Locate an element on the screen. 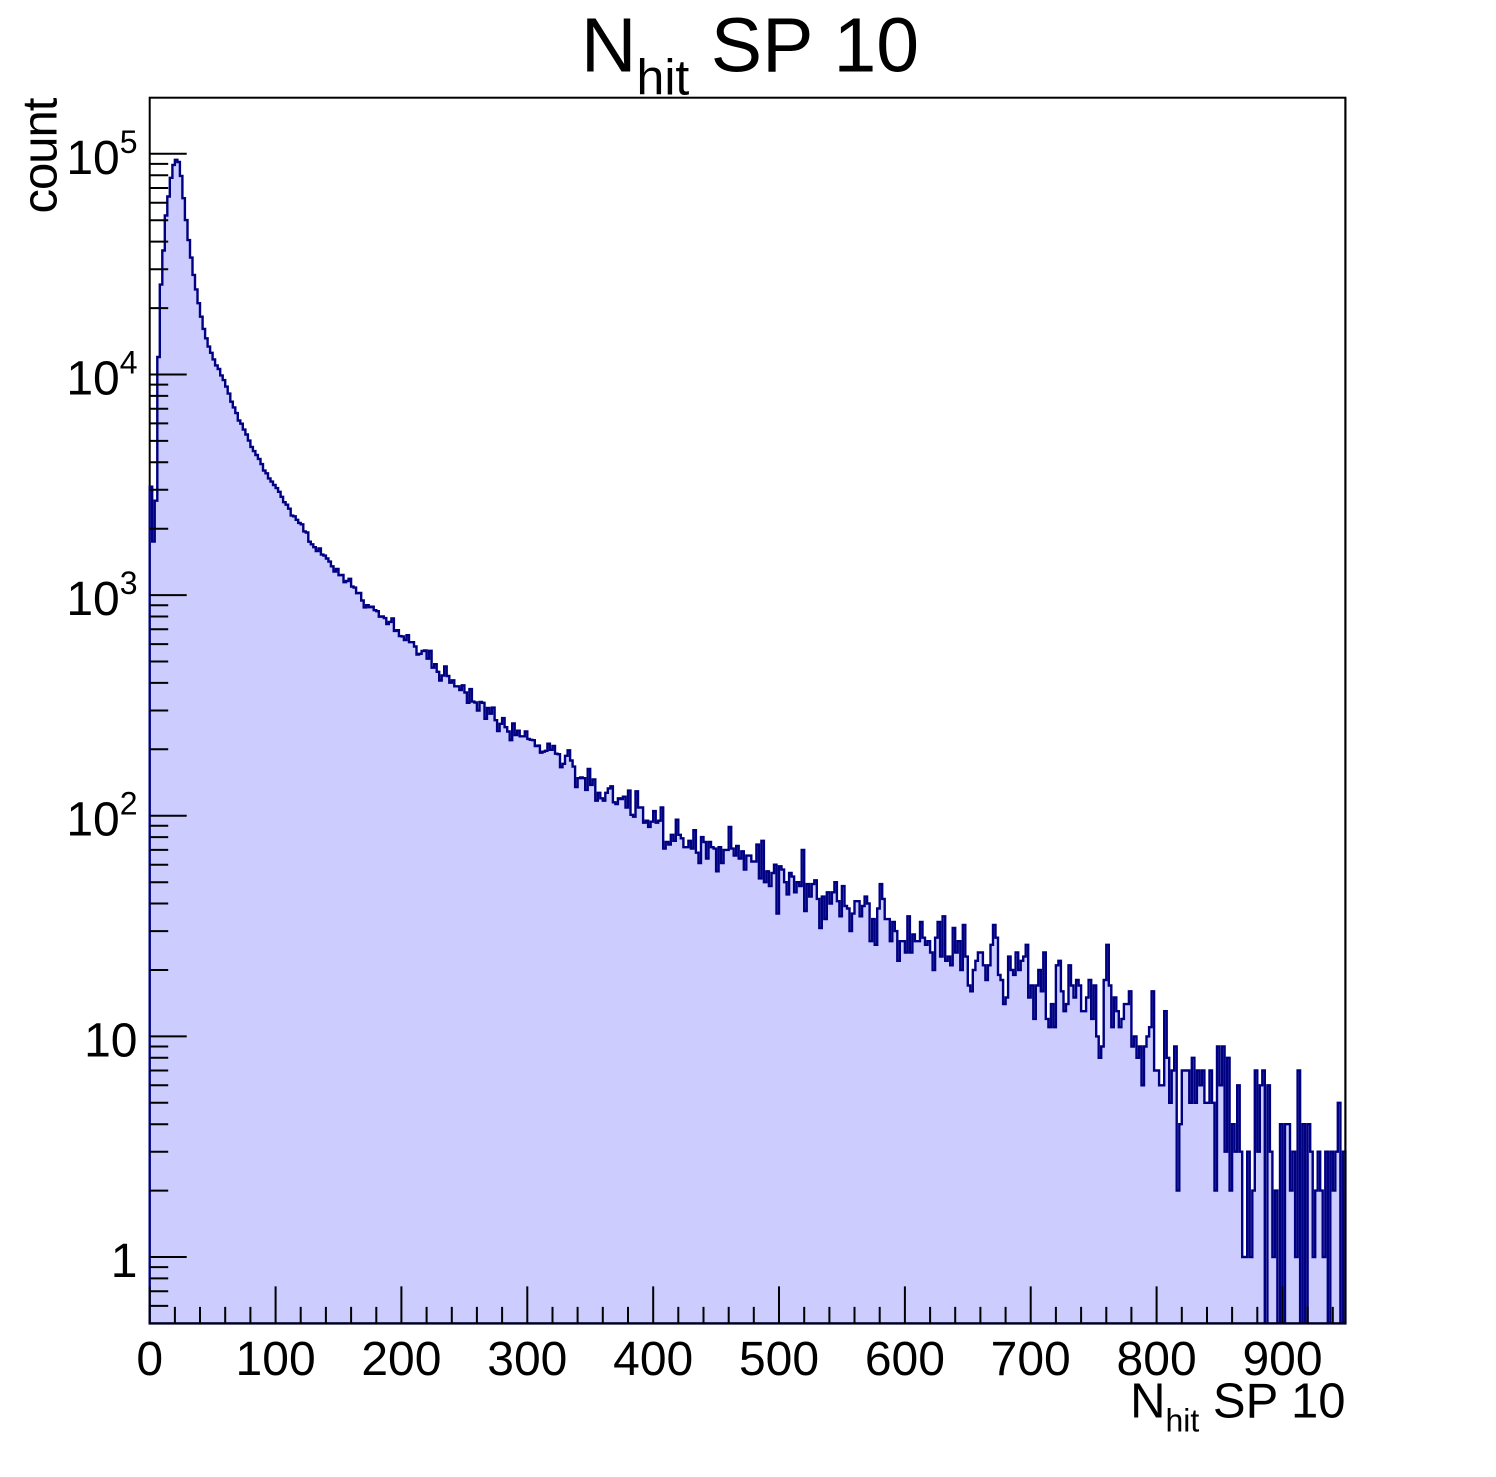 This screenshot has width=1496, height=1477. svg-text: count is located at coordinates (41, 155).